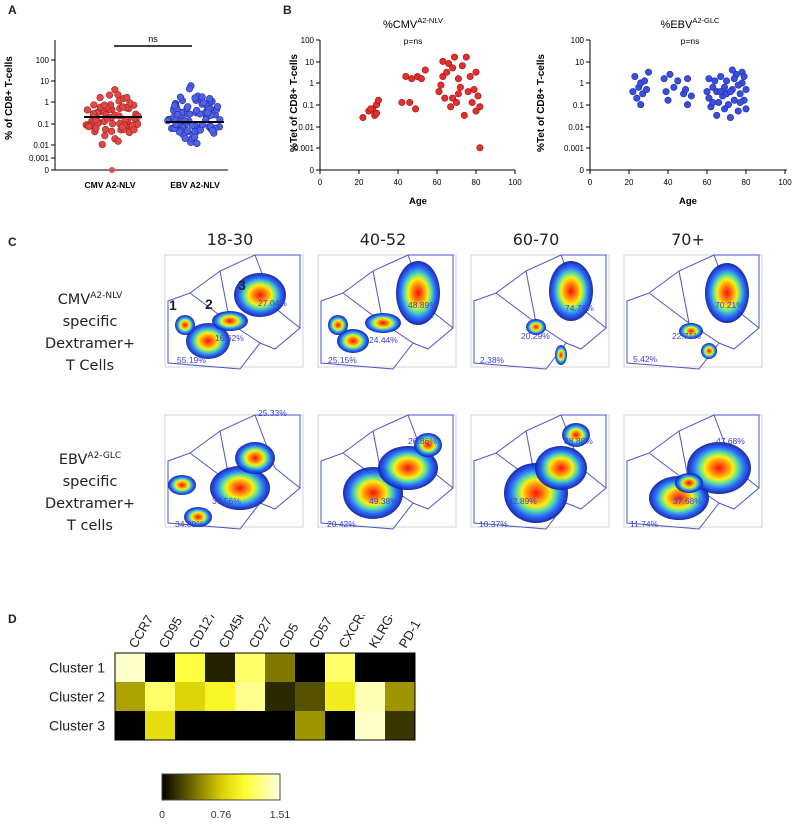 This screenshot has height=826, width=797. Describe the element at coordinates (9, 98) in the screenshot. I see `panel-a-ylabel: % of CD8+ T-cells` at that location.